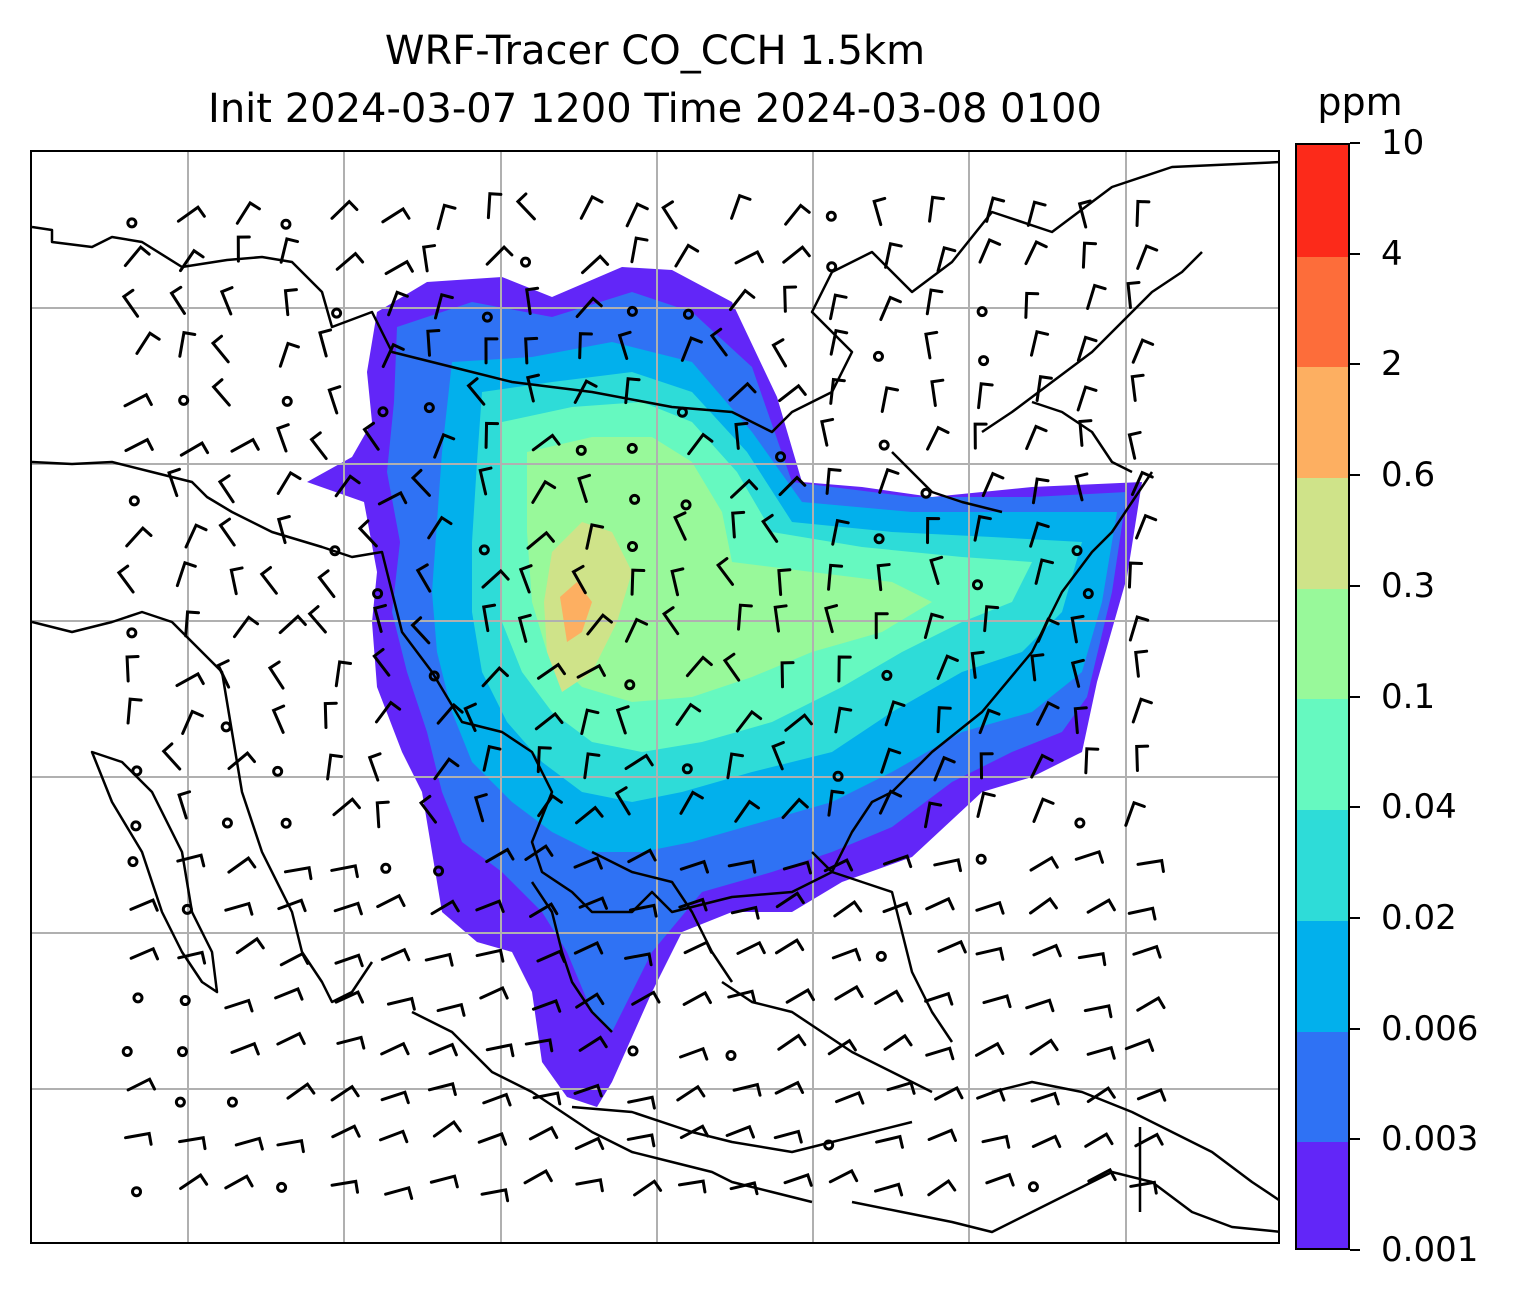  Describe the element at coordinates (1322, 1086) in the screenshot. I see `colorbar-segment` at that location.